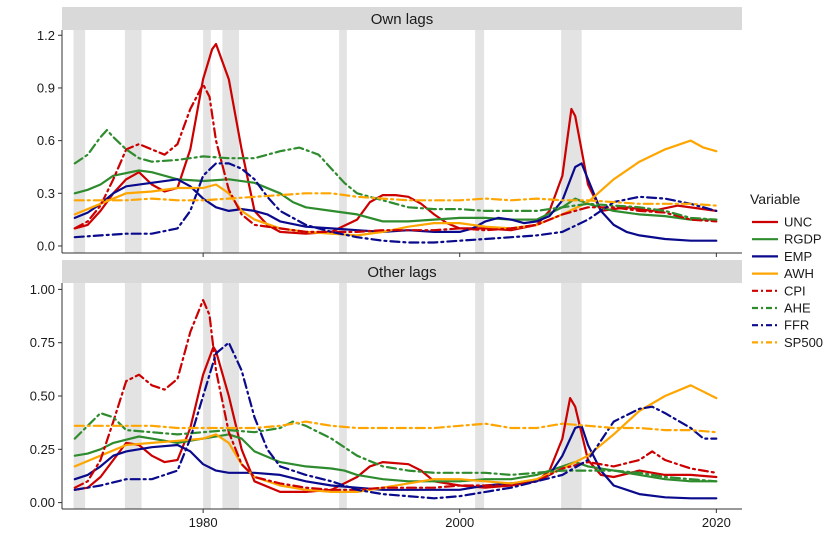 This screenshot has width=830, height=554. I want to click on x-tick-label: 2000, so click(459, 522).